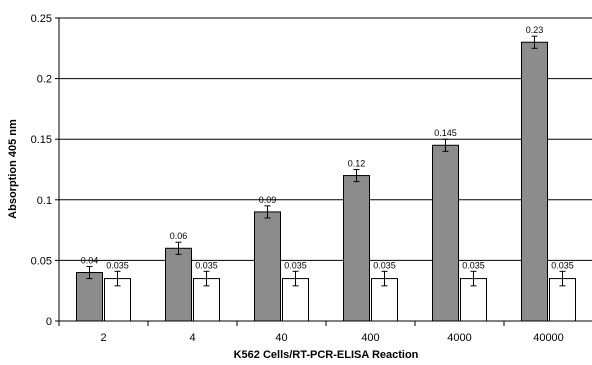 The width and height of the screenshot is (592, 365). Describe the element at coordinates (41, 140) in the screenshot. I see `y-tick-label: 0.15` at that location.